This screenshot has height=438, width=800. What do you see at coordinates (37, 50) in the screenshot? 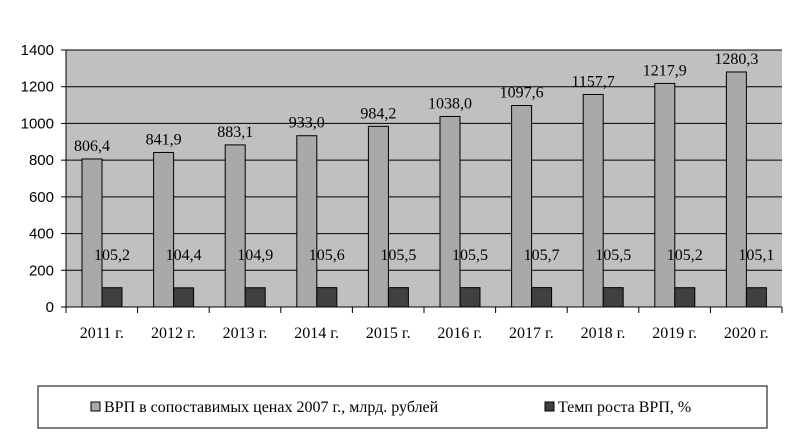
I see `y-tick-label: 1400` at bounding box center [37, 50].